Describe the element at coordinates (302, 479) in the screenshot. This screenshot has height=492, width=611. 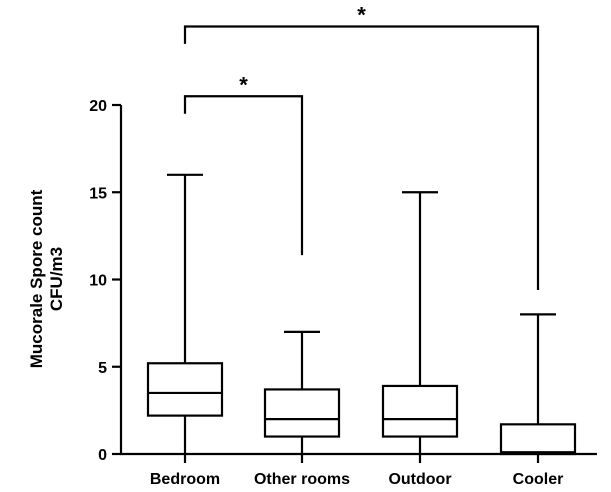
I see `x-tick-label: Other rooms` at that location.